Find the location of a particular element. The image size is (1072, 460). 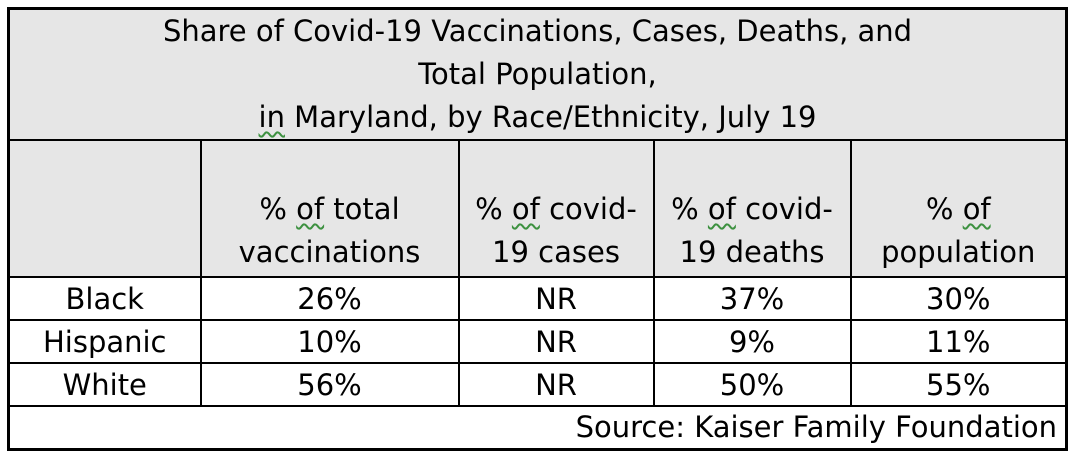

cell-deaths: 37% is located at coordinates (752, 298).